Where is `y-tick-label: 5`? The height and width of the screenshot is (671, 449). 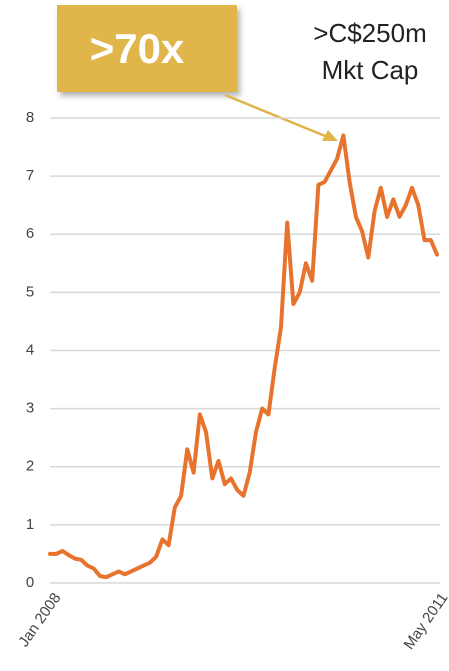
y-tick-label: 5 is located at coordinates (30, 291).